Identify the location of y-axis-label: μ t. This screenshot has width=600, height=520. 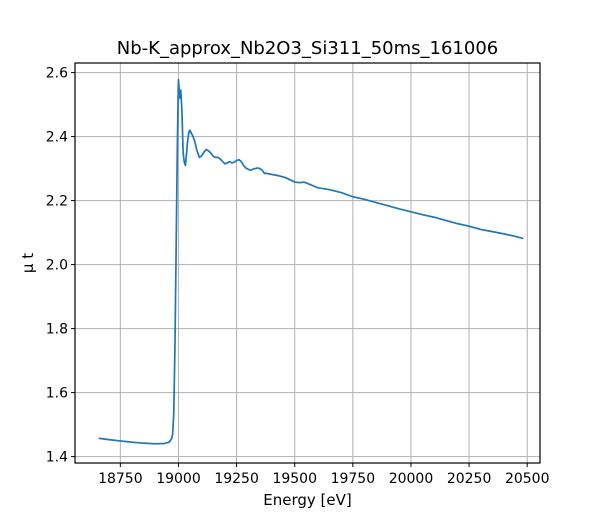
(28, 263).